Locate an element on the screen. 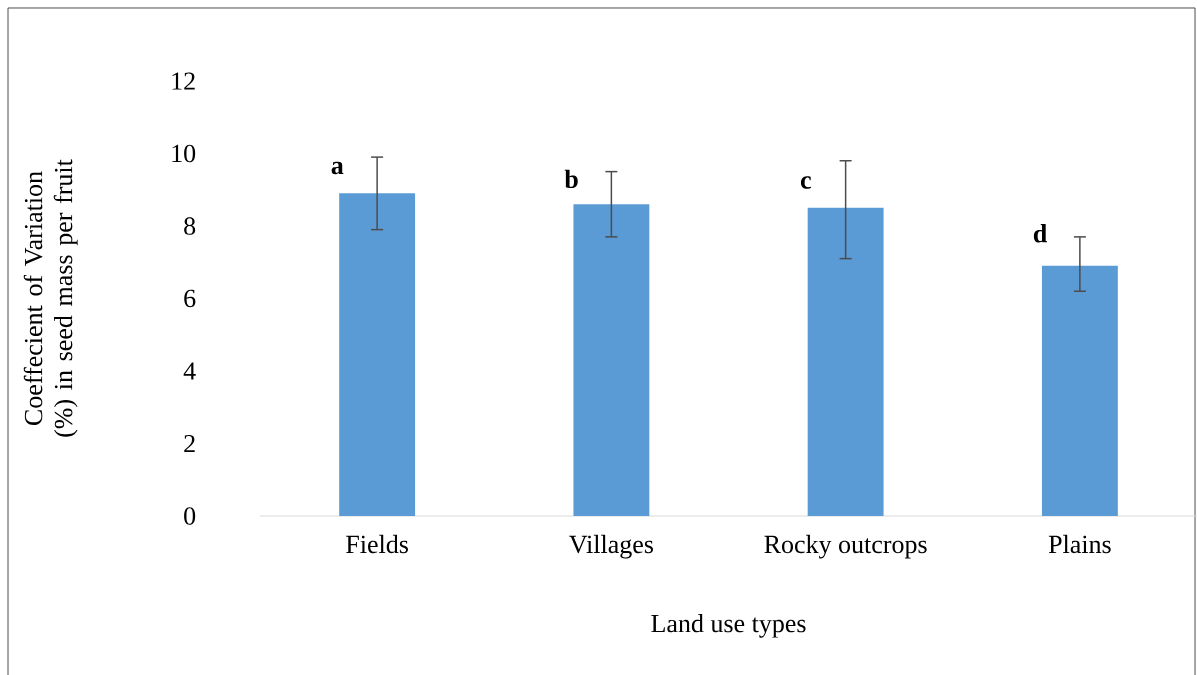  annotation: b is located at coordinates (571, 179).